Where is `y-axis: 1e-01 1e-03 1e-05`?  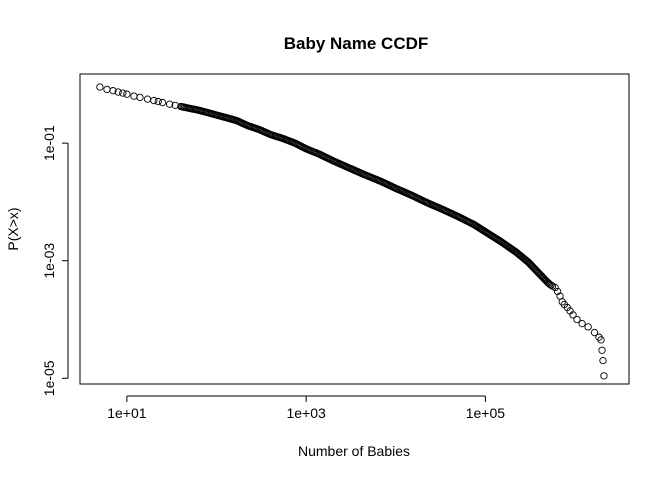 y-axis: 1e-01 1e-03 1e-05 is located at coordinates (55, 260).